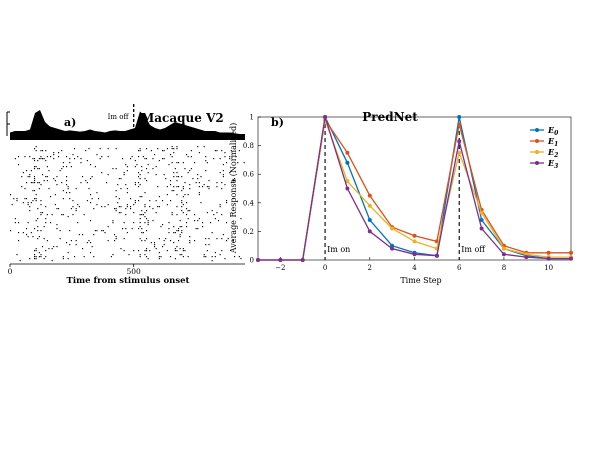 Image resolution: width=608 pixels, height=456 pixels. What do you see at coordinates (414, 268) in the screenshot?
I see `x-tick-label-3: 4` at bounding box center [414, 268].